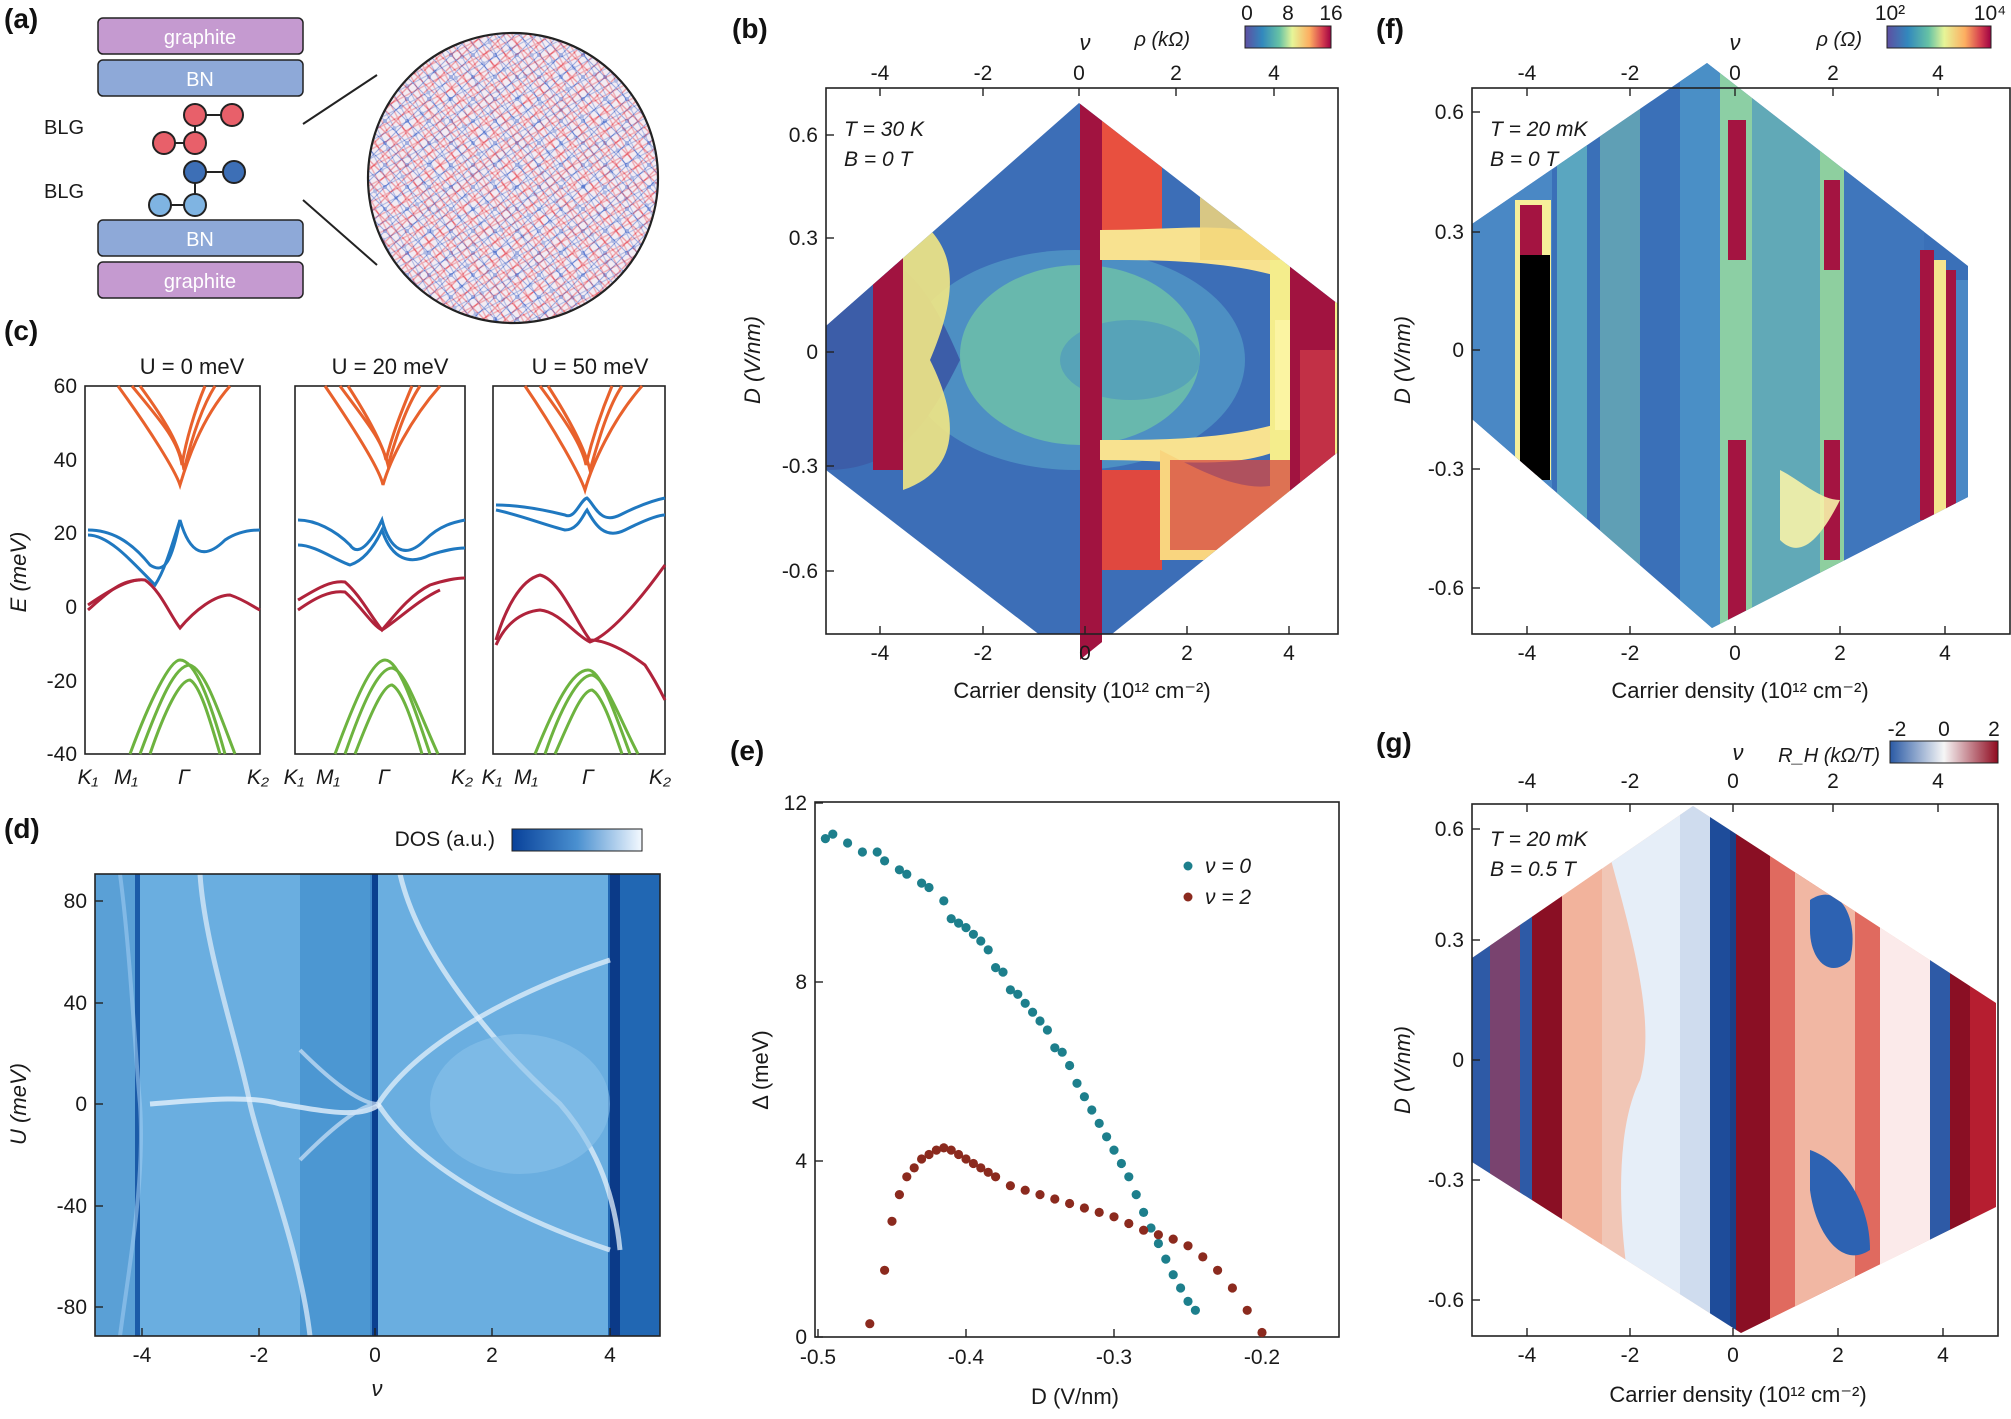 This screenshot has width=2011, height=1419. What do you see at coordinates (81, 1104) in the screenshot?
I see `d-y-tick: 0` at bounding box center [81, 1104].